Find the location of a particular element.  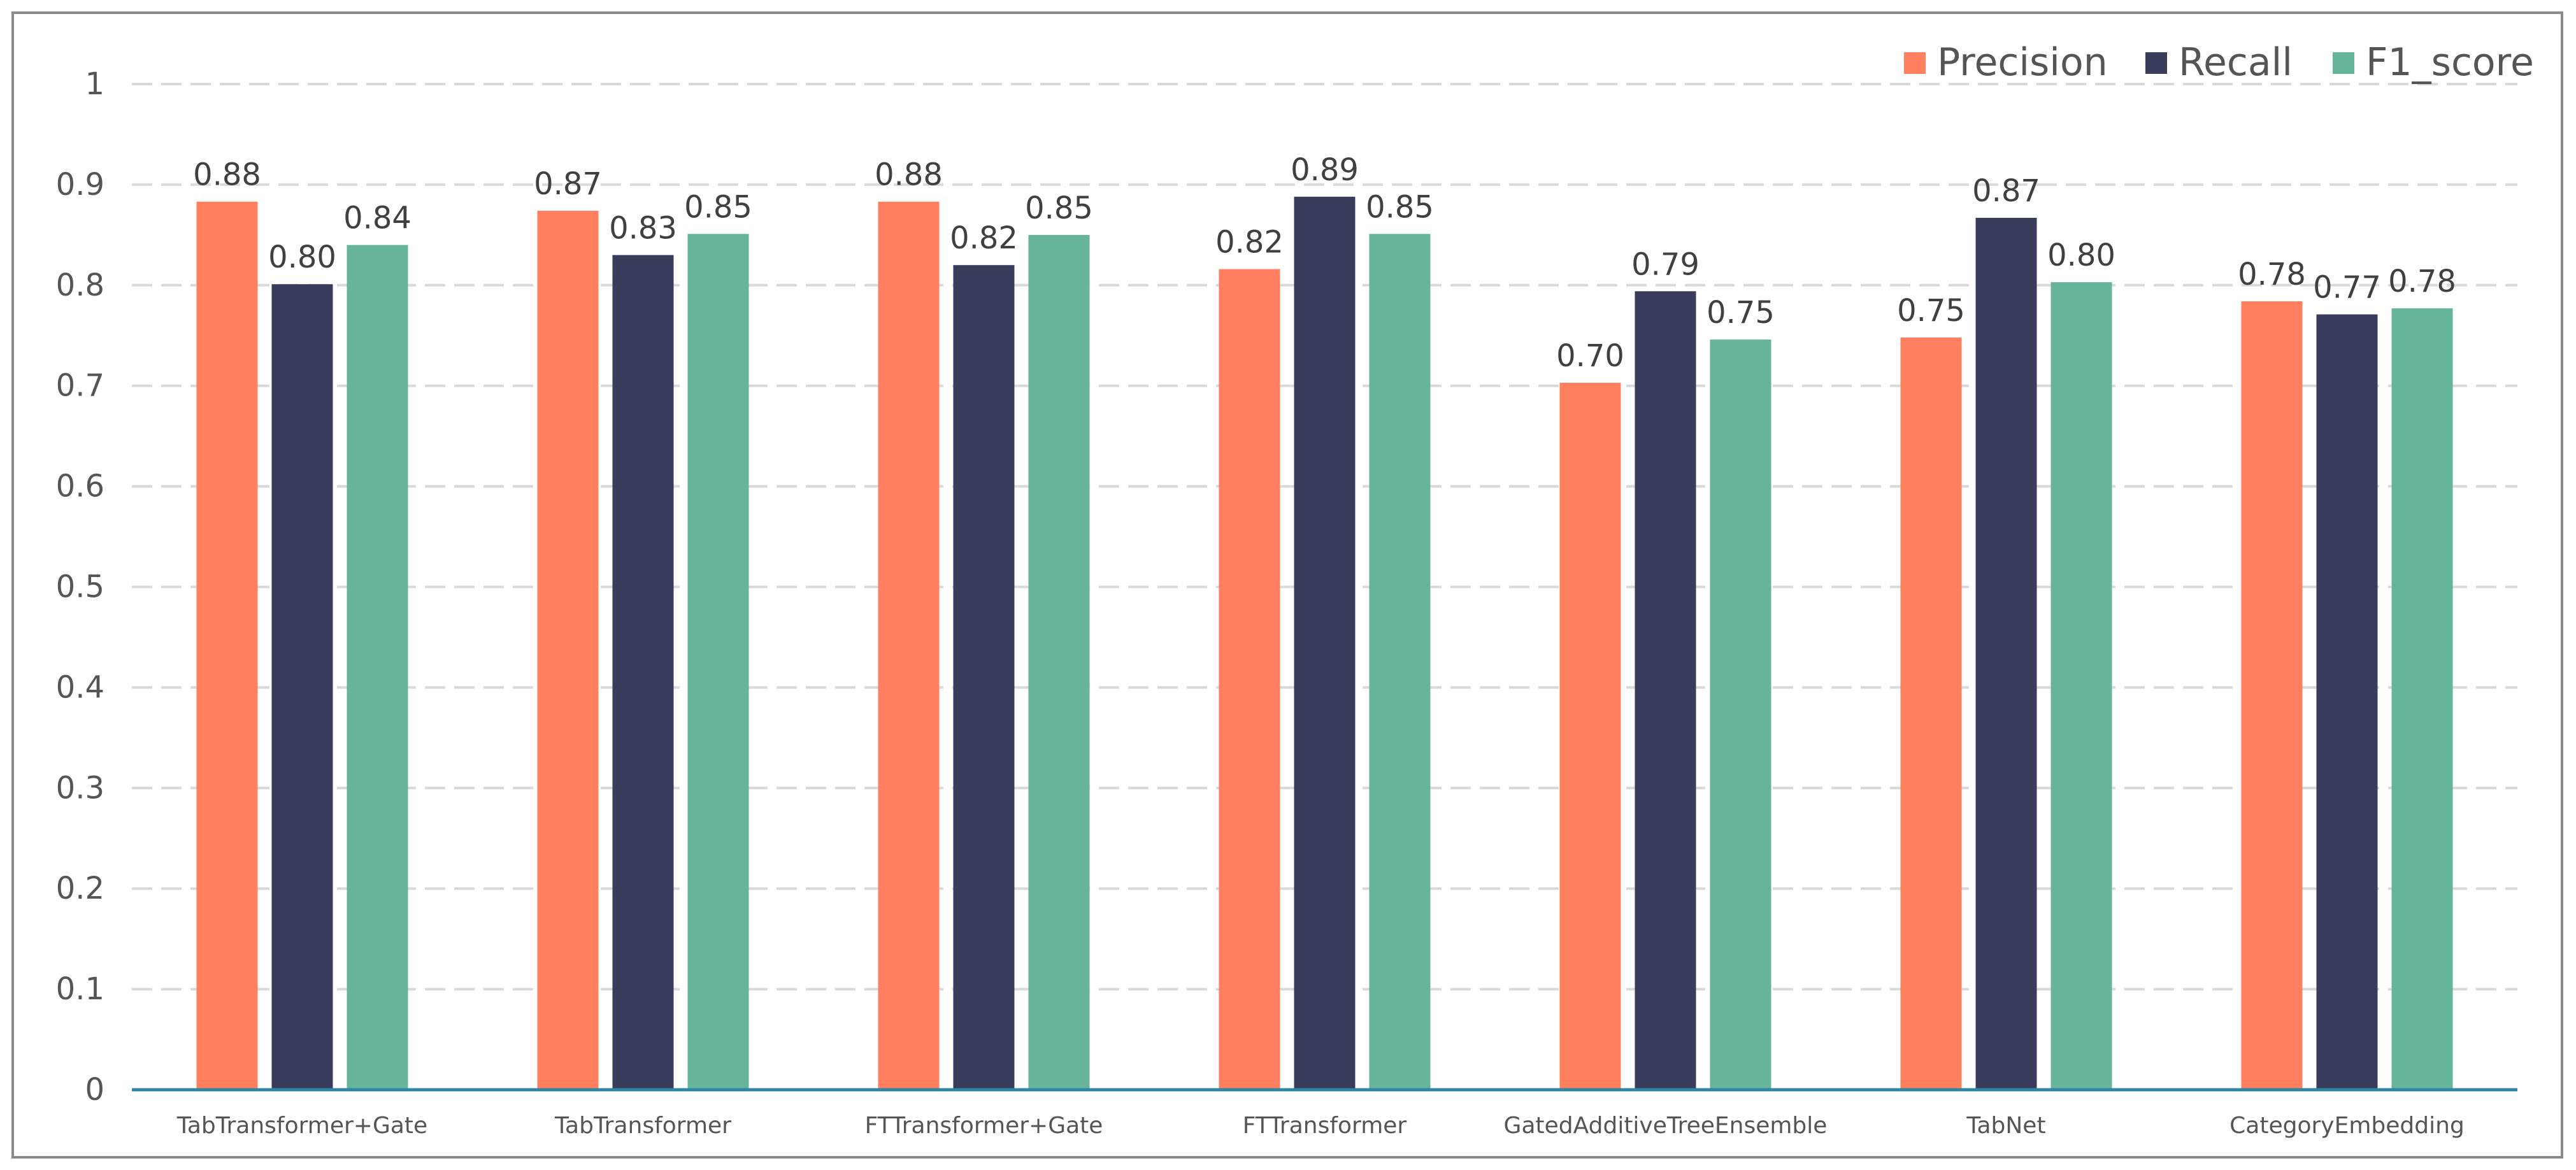

category-label: TabNet is located at coordinates (2006, 1126).